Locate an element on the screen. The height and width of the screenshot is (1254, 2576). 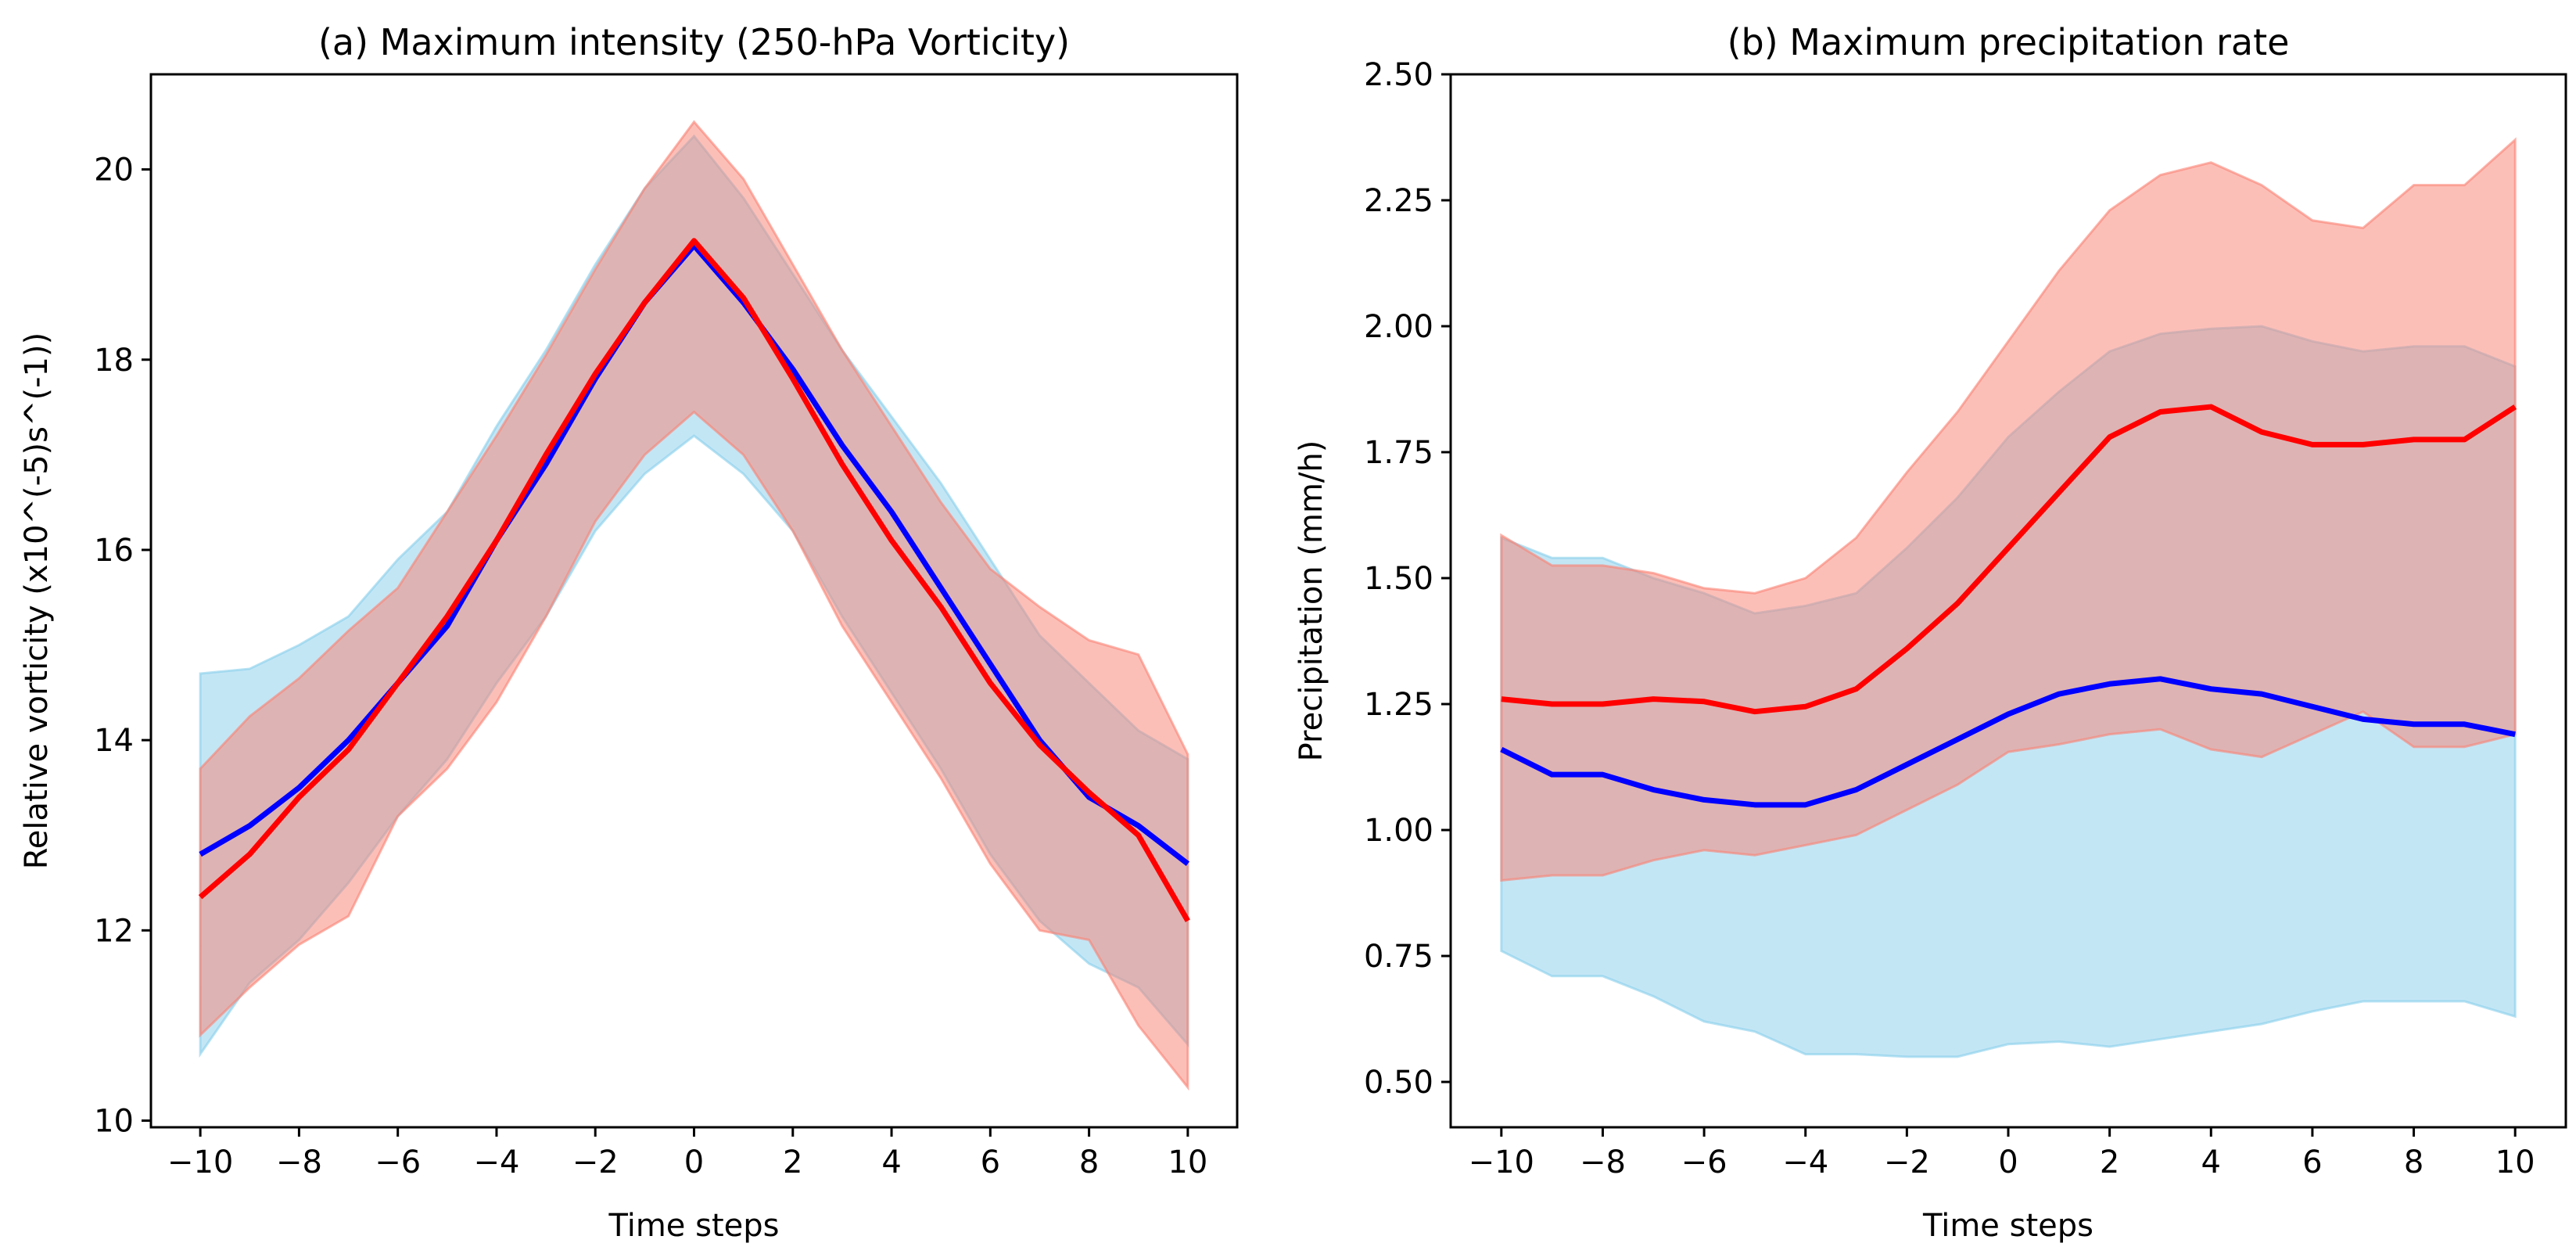
y-tick-label: 0.50 is located at coordinates (1398, 1083).